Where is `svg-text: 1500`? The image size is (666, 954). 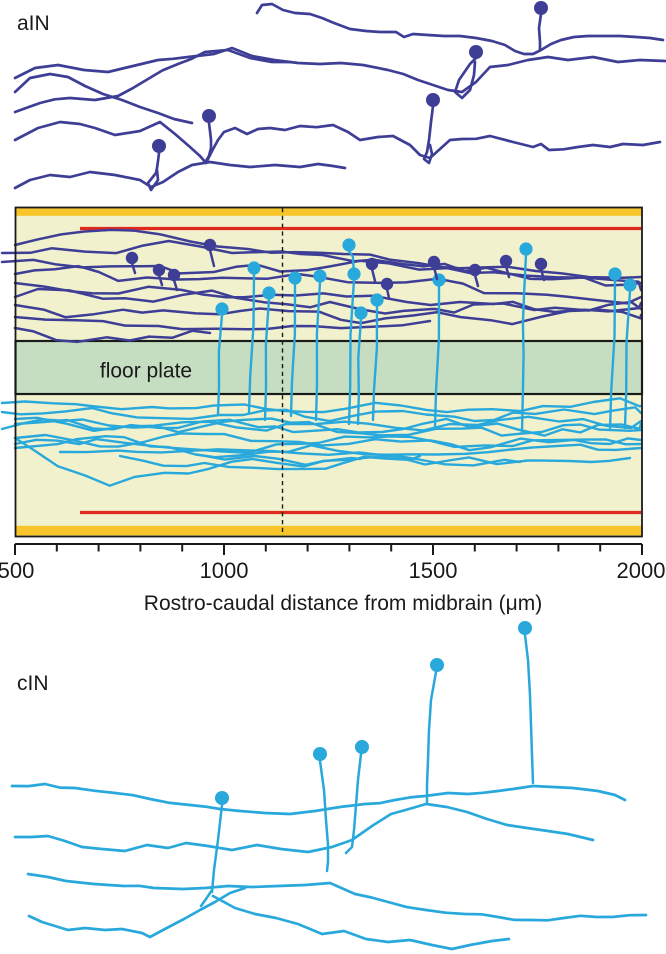 svg-text: 1500 is located at coordinates (433, 570).